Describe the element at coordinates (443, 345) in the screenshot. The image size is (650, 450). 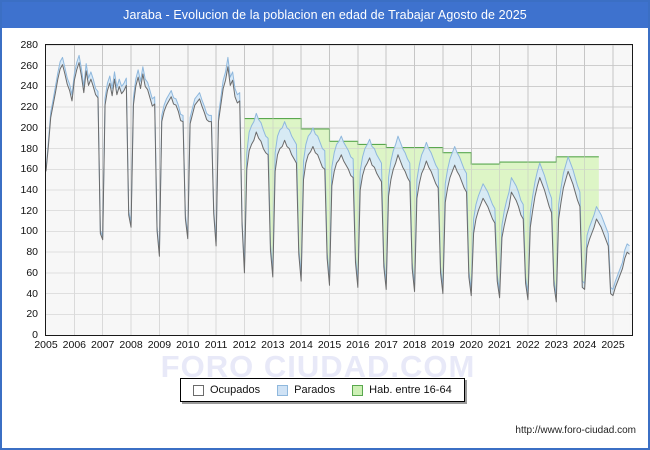
I see `x-axis-tick-label: 2019` at that location.